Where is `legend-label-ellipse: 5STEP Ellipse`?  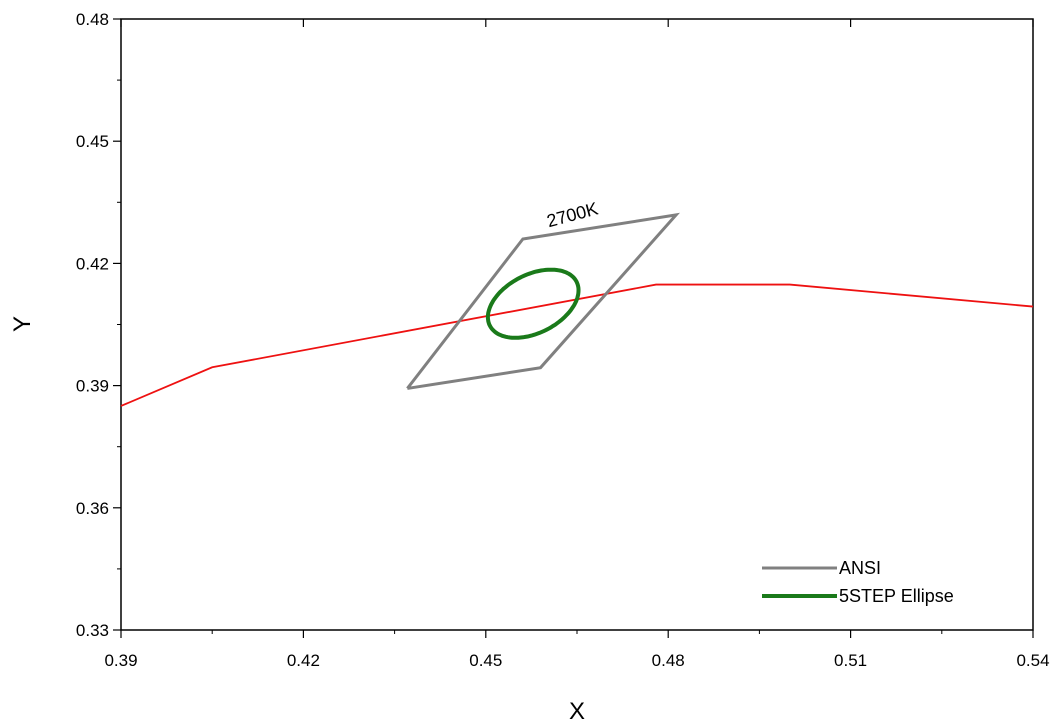 legend-label-ellipse: 5STEP Ellipse is located at coordinates (896, 596).